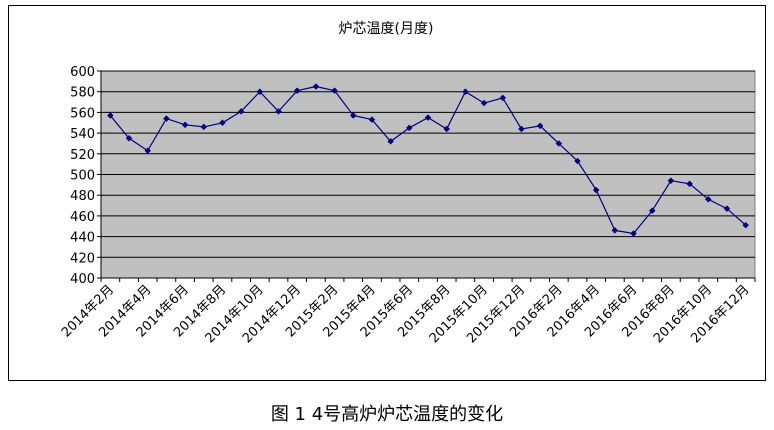  I want to click on y-tick-label: 600, so click(82, 72).